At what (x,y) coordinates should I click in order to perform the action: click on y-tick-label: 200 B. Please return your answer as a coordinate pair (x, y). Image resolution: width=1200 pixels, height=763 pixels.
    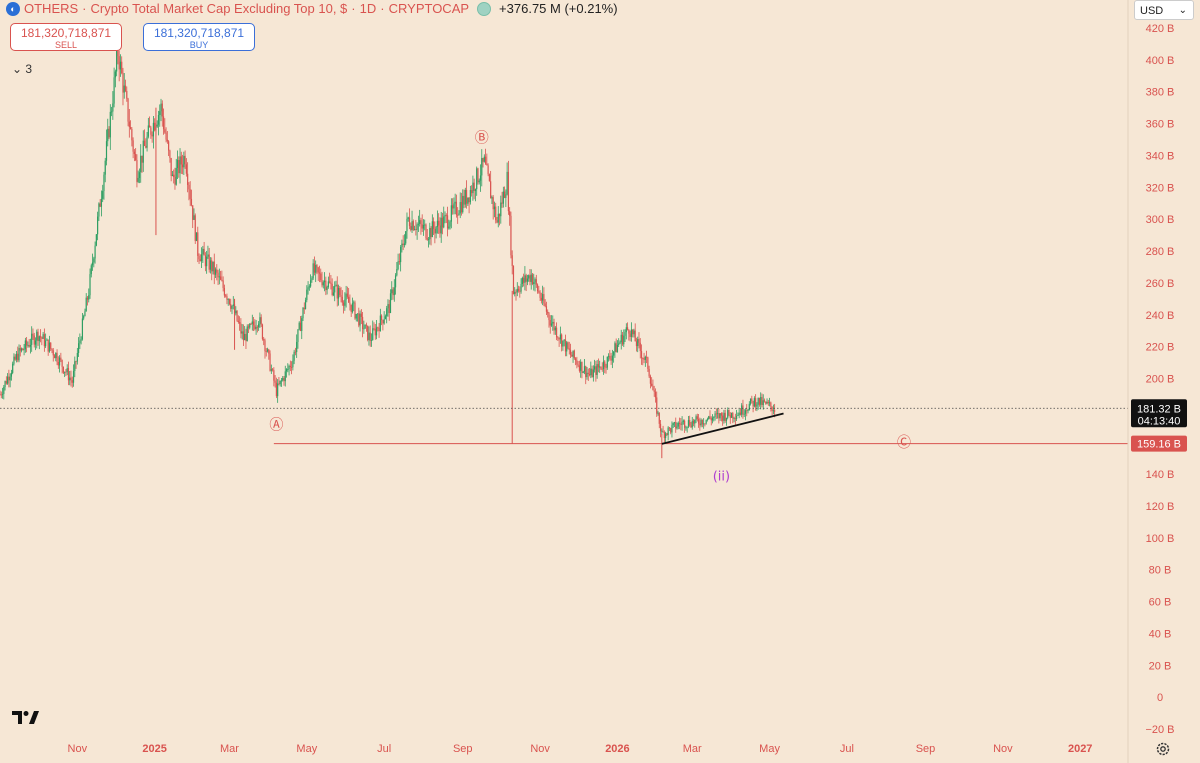
    Looking at the image, I should click on (1160, 380).